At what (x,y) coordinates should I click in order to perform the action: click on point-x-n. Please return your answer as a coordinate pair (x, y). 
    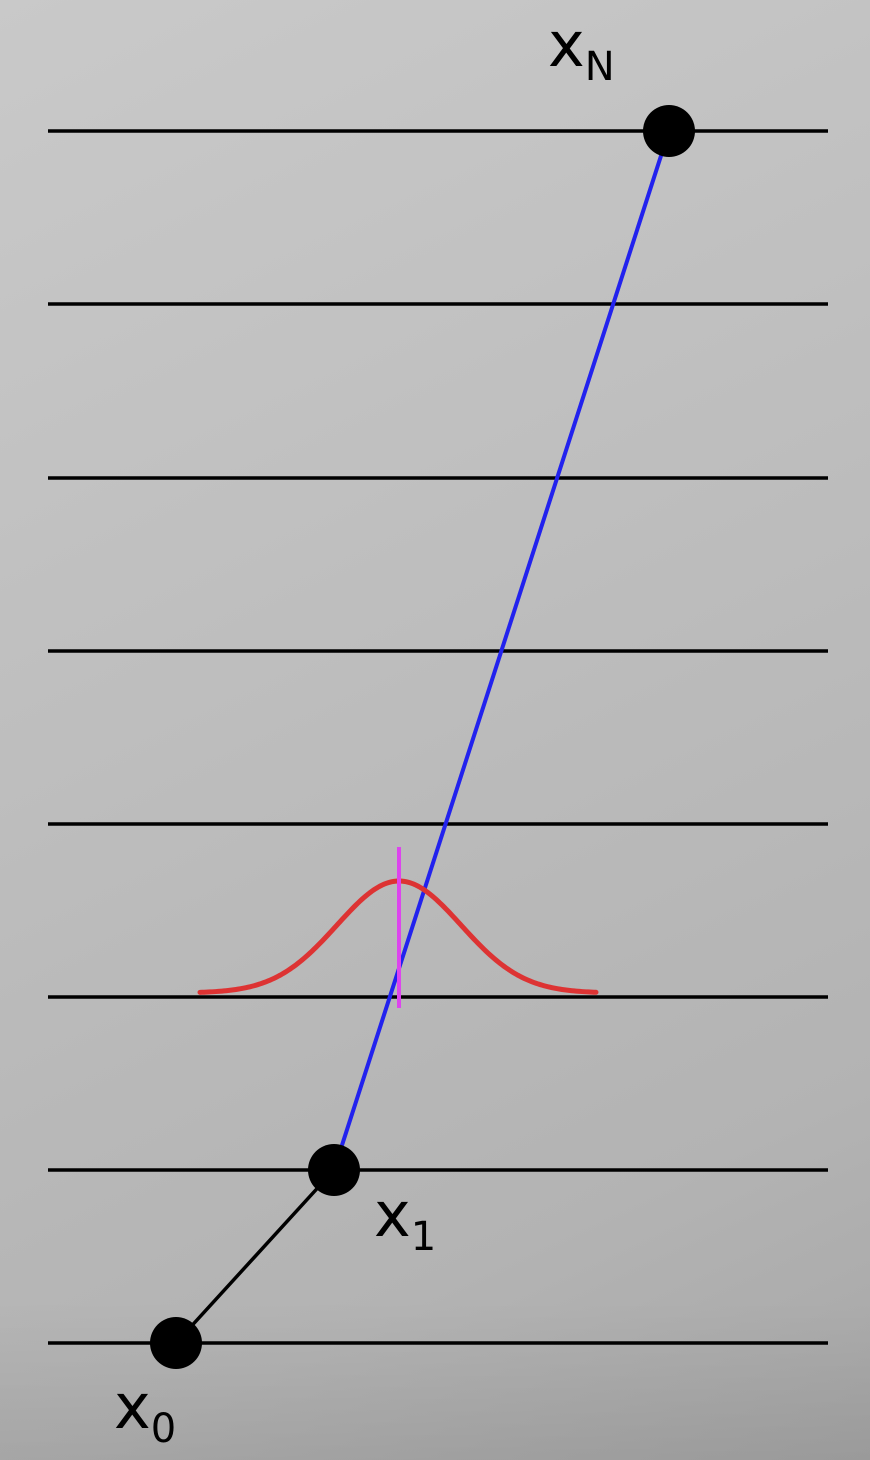
    Looking at the image, I should click on (669, 131).